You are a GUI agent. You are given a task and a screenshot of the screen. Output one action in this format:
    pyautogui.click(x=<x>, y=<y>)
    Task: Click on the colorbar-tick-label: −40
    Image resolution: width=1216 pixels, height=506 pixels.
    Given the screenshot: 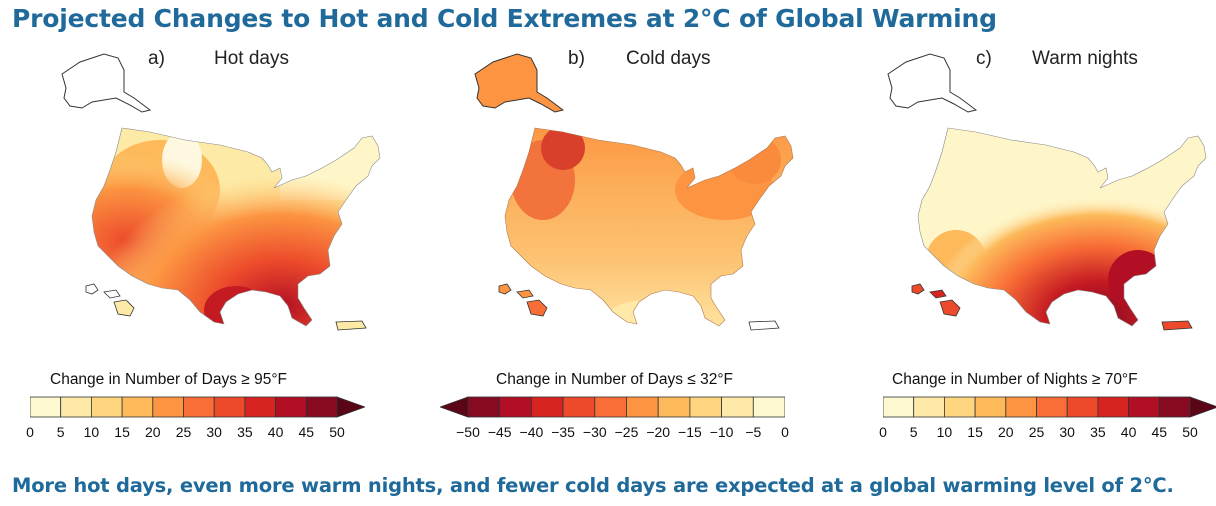 What is the action you would take?
    pyautogui.click(x=531, y=432)
    